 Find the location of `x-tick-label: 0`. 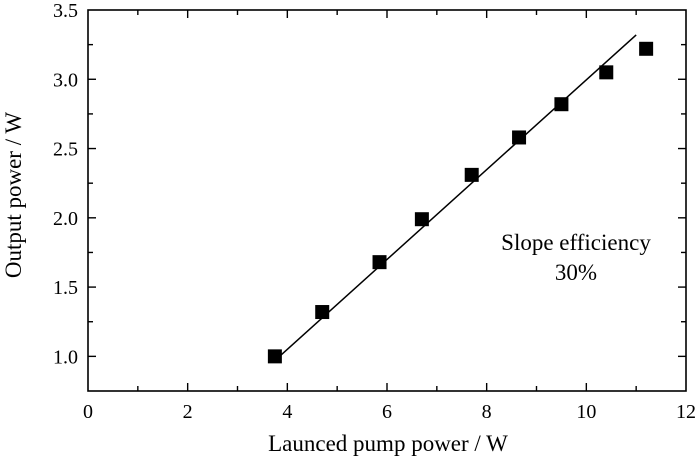

x-tick-label: 0 is located at coordinates (88, 412).